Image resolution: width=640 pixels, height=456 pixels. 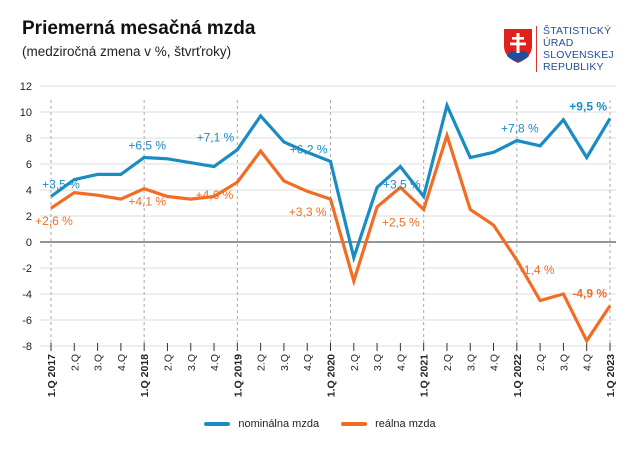 I want to click on x-tick-label: 1.Q 2021, so click(x=425, y=375).